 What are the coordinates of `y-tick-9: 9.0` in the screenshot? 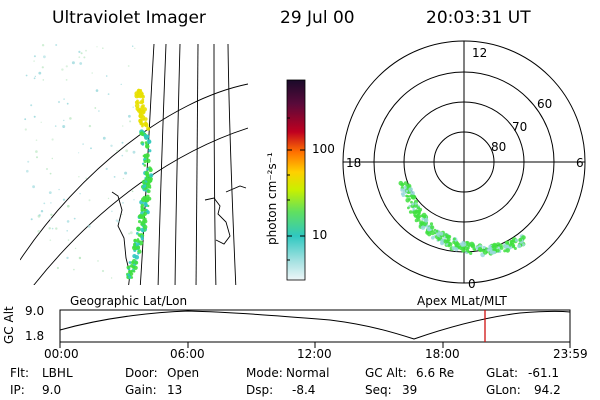 It's located at (35, 311).